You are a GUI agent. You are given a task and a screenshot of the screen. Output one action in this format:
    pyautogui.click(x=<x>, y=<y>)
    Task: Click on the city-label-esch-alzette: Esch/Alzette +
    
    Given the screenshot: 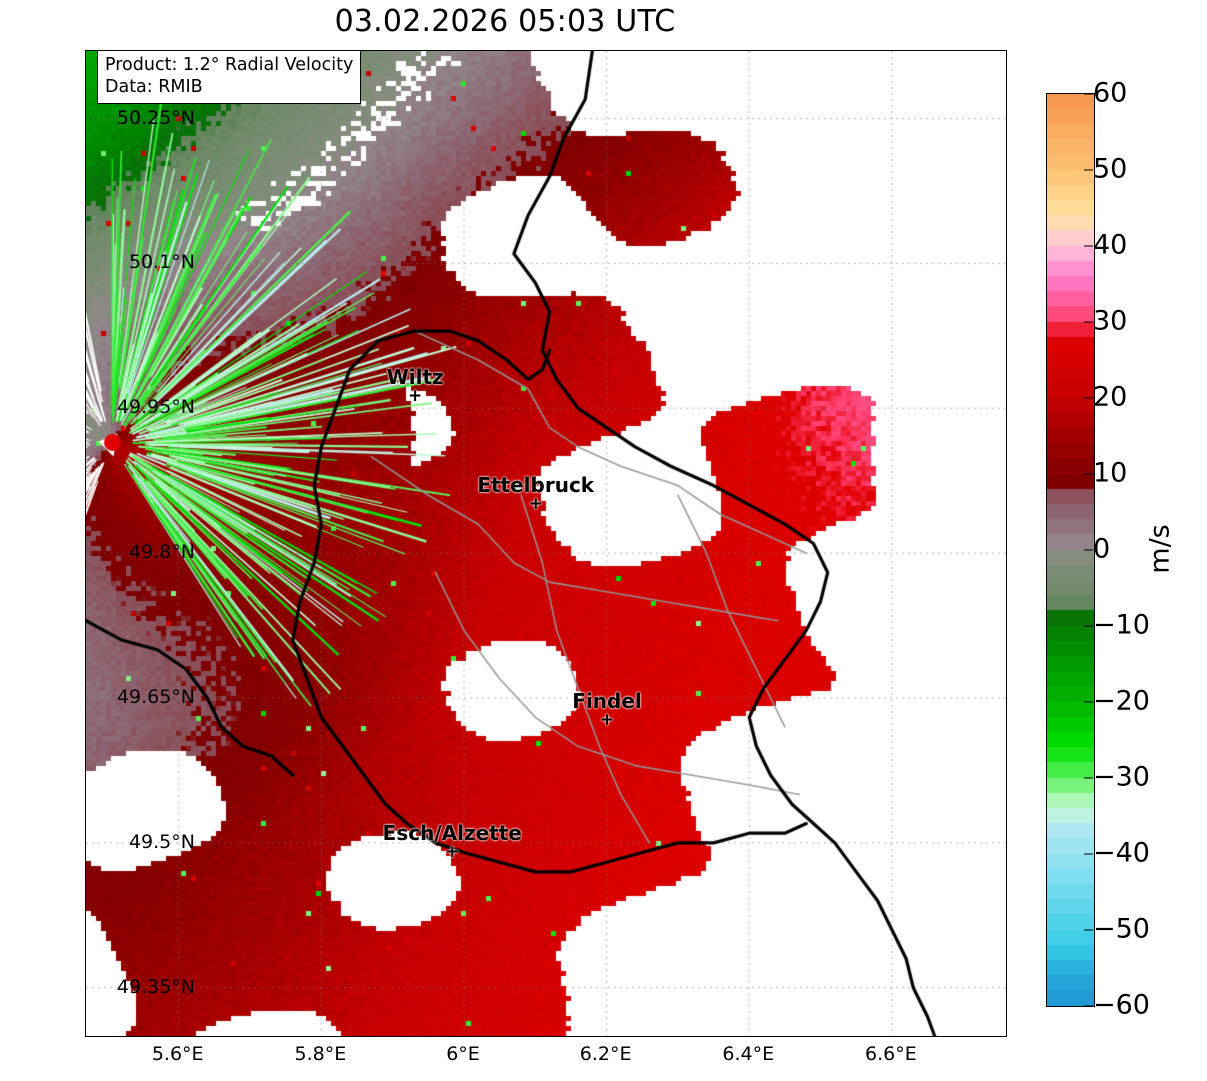 What is the action you would take?
    pyautogui.click(x=452, y=840)
    